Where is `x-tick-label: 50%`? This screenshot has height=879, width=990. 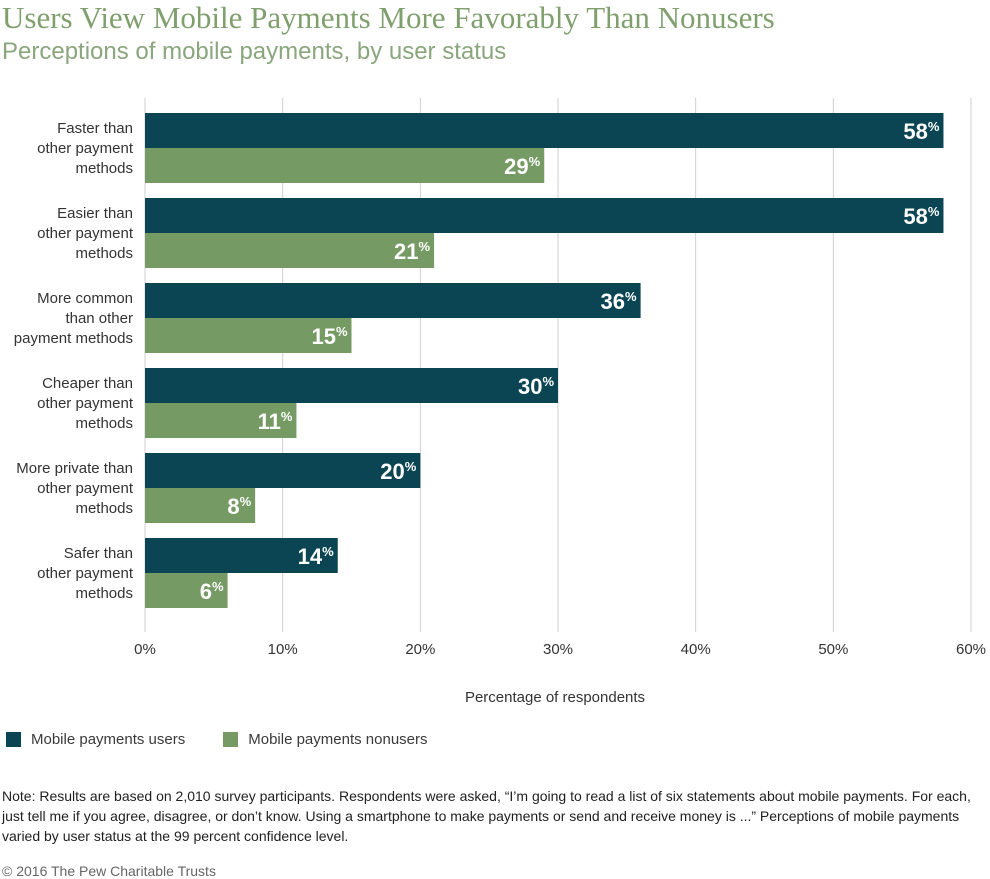 x-tick-label: 50% is located at coordinates (833, 649).